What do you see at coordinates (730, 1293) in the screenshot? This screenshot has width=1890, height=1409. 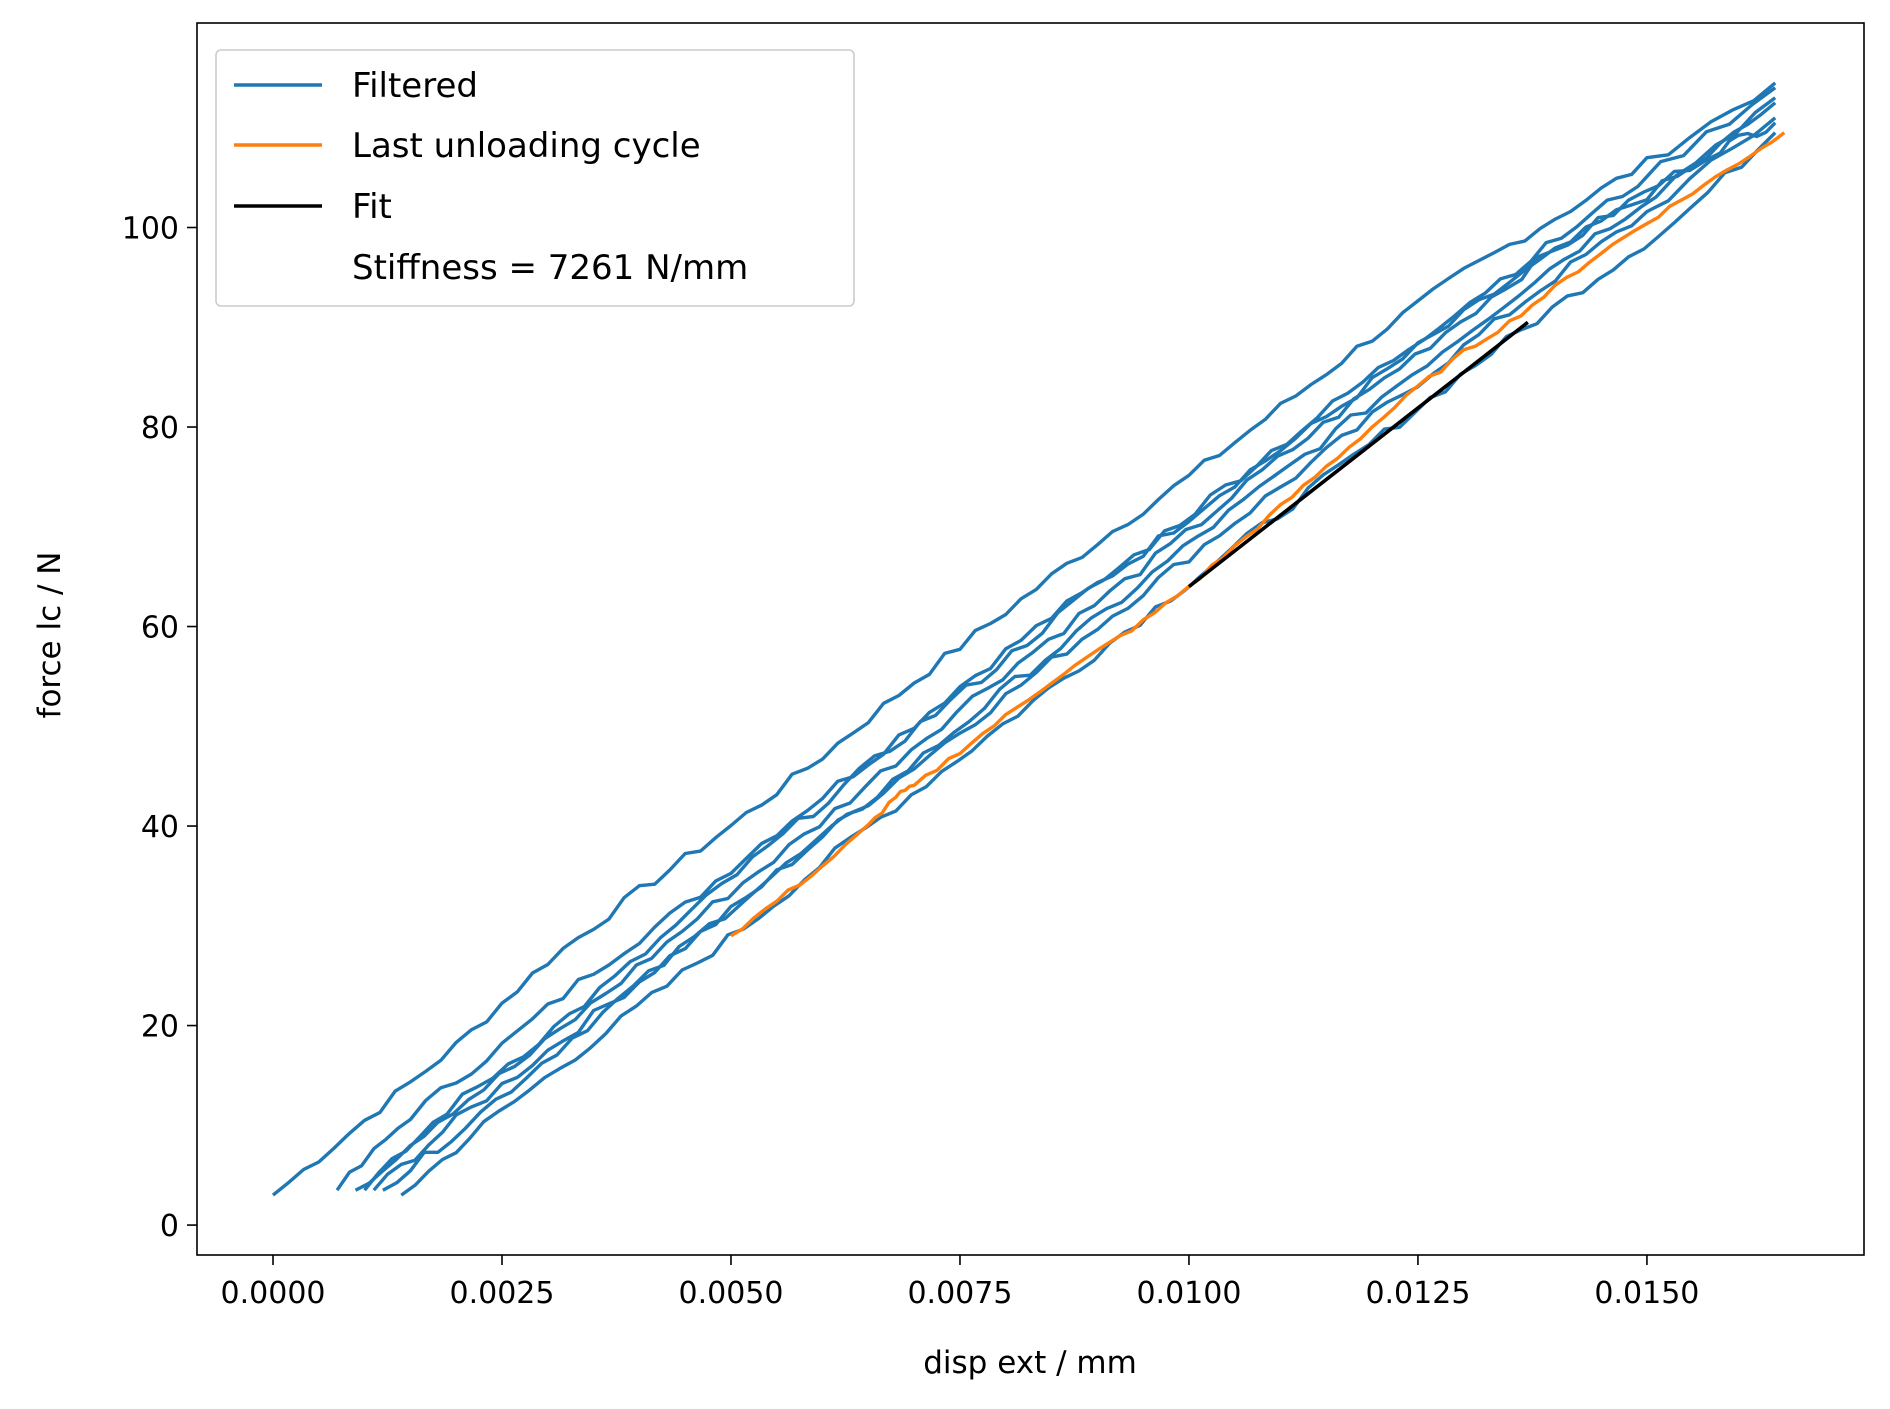 I see `x-tick-label: 0.0050` at bounding box center [730, 1293].